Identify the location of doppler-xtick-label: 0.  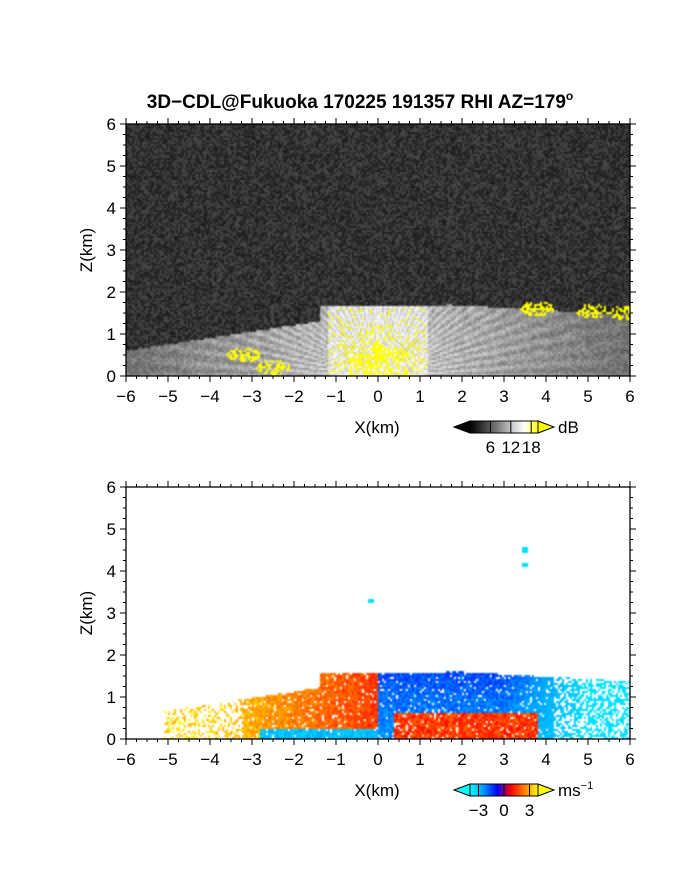
(377, 759).